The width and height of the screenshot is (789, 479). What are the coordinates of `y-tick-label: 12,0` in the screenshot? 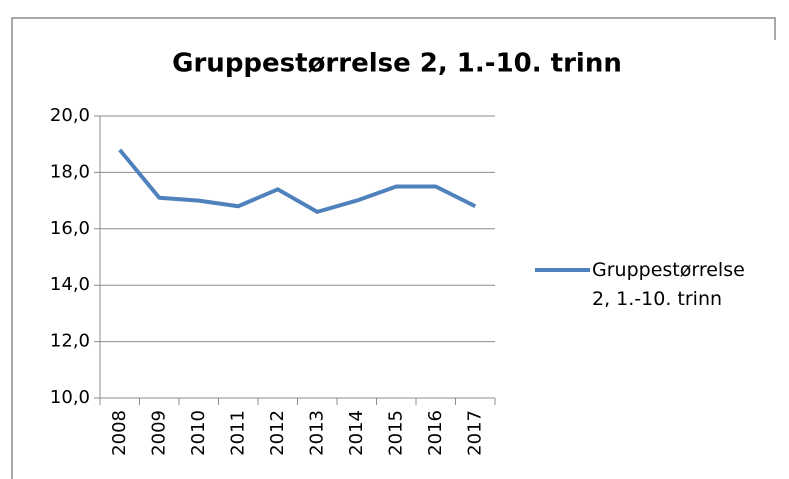 It's located at (70, 341).